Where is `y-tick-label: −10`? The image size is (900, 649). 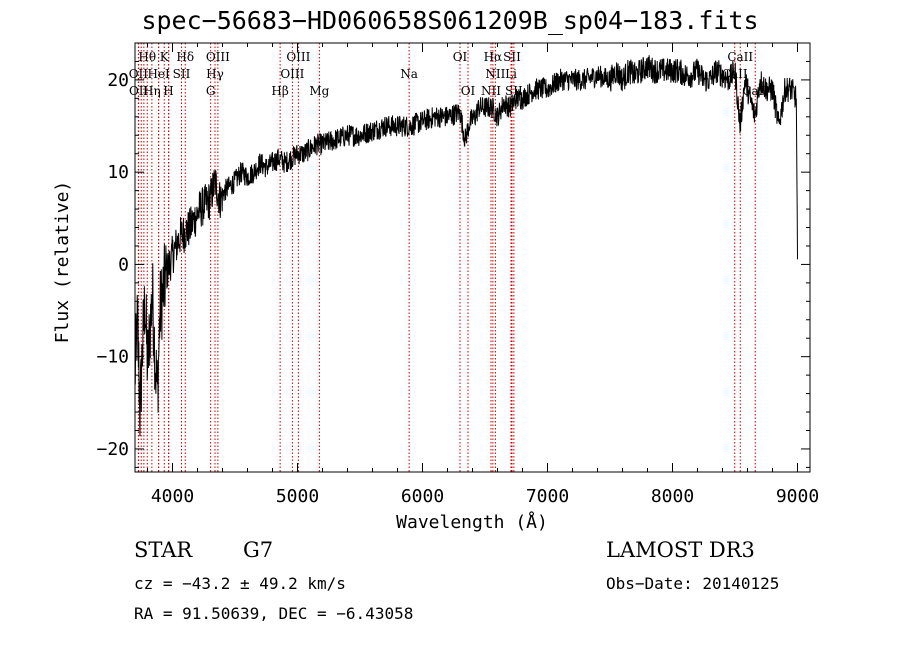 y-tick-label: −10 is located at coordinates (112, 357).